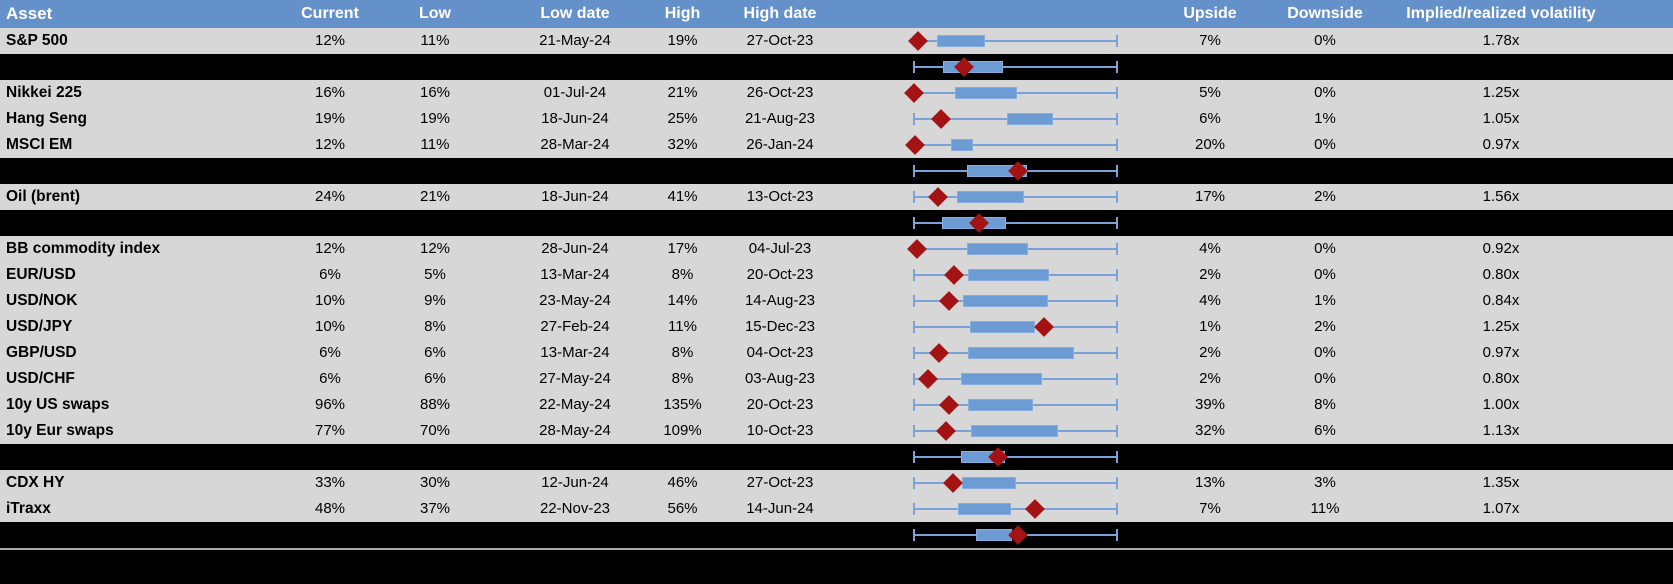 The height and width of the screenshot is (584, 1673). Describe the element at coordinates (780, 301) in the screenshot. I see `high-date-cell: 14-Aug-23` at that location.